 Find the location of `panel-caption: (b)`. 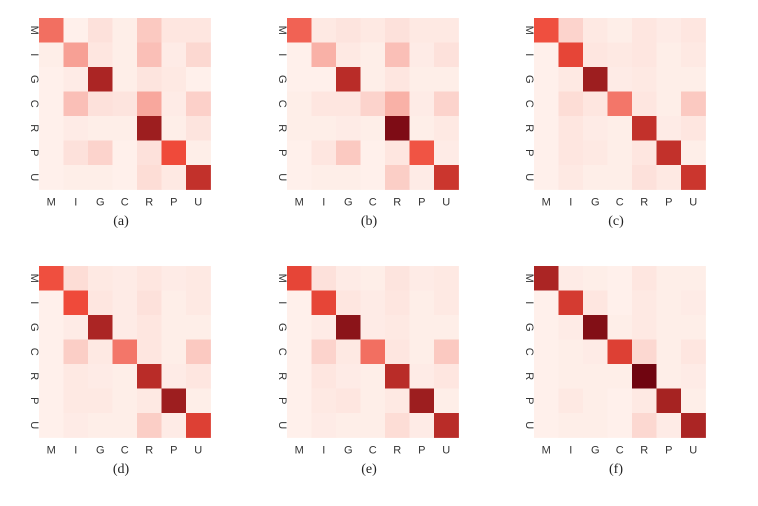

panel-caption: (b) is located at coordinates (369, 221).